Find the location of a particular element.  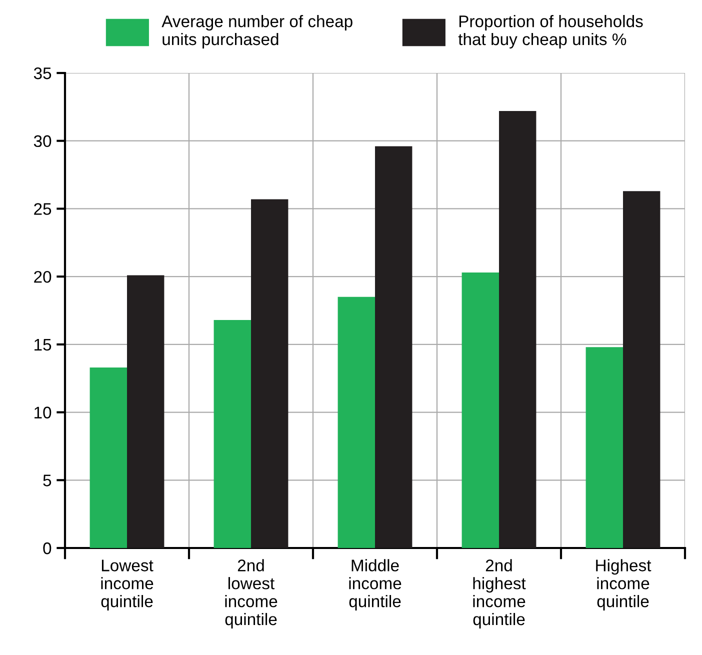

y-tick-label: 0 is located at coordinates (47, 548).